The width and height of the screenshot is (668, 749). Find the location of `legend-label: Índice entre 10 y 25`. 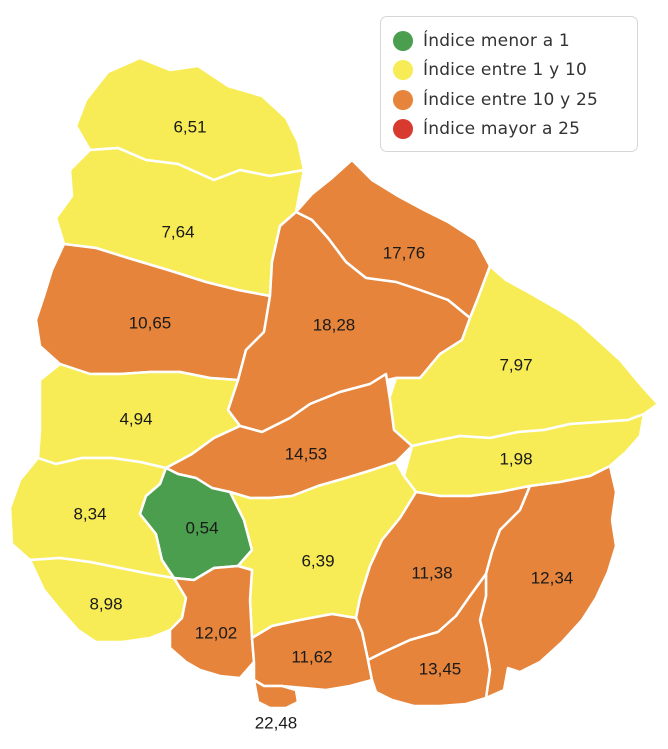

legend-label: Índice entre 10 y 25 is located at coordinates (511, 99).